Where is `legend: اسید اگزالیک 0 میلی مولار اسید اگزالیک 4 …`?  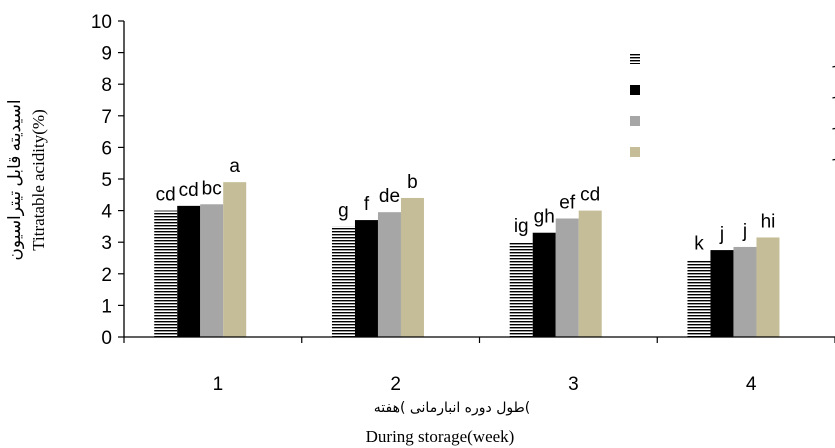
legend: اسید اگزالیک 0 میلی مولار اسید اگزالیک 4 … is located at coordinates (732, 106).